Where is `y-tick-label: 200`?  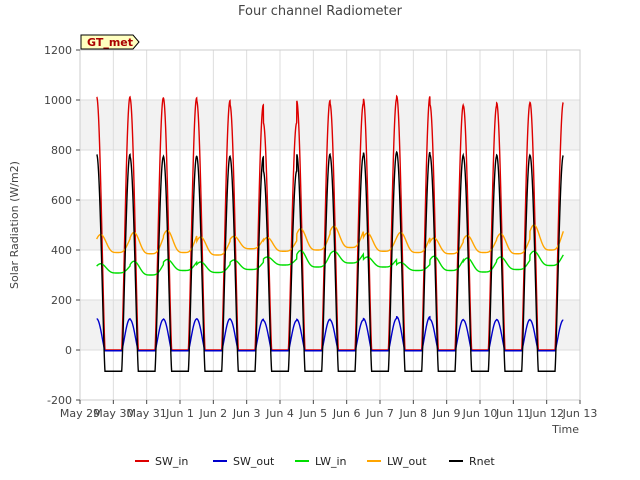 y-tick-label: 200 is located at coordinates (61, 300).